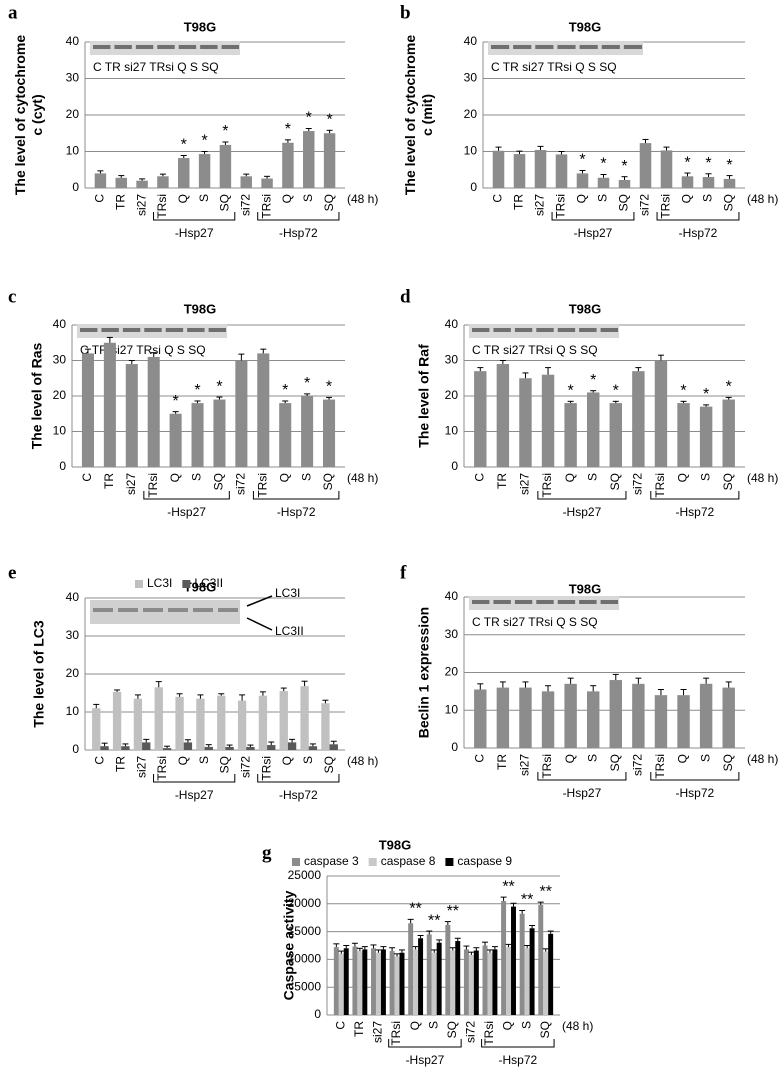  What do you see at coordinates (73, 114) in the screenshot?
I see `y-tick-label: 20` at bounding box center [73, 114].